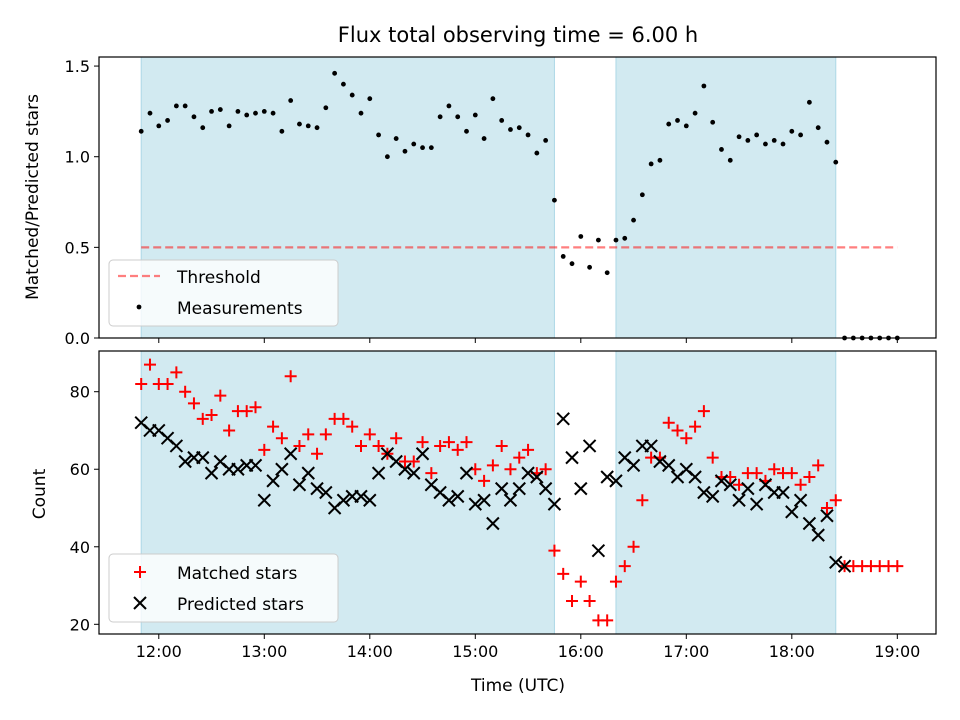 Image resolution: width=960 pixels, height=720 pixels. I want to click on ratio-y-tick-label: 1.0, so click(77, 157).